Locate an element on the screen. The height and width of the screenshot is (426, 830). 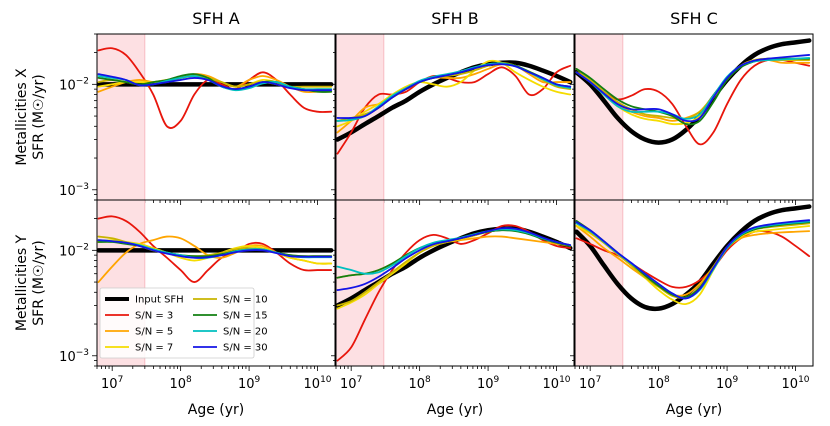
legend-entry: S/N = 5 is located at coordinates (139, 332).